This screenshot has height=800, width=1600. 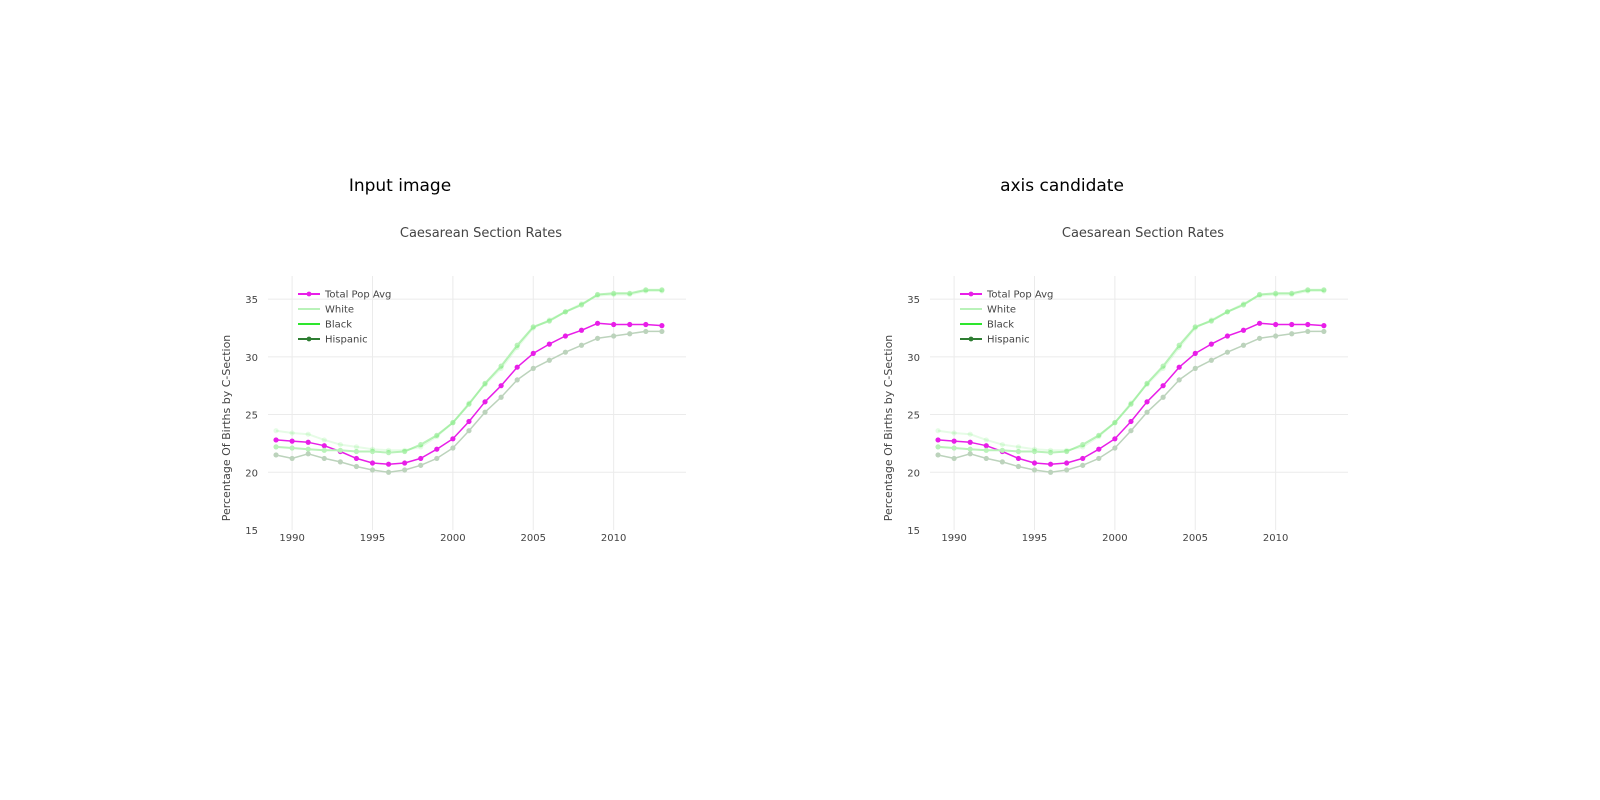 What do you see at coordinates (1143, 233) in the screenshot?
I see `chart-title: Caesarean Section Rates` at bounding box center [1143, 233].